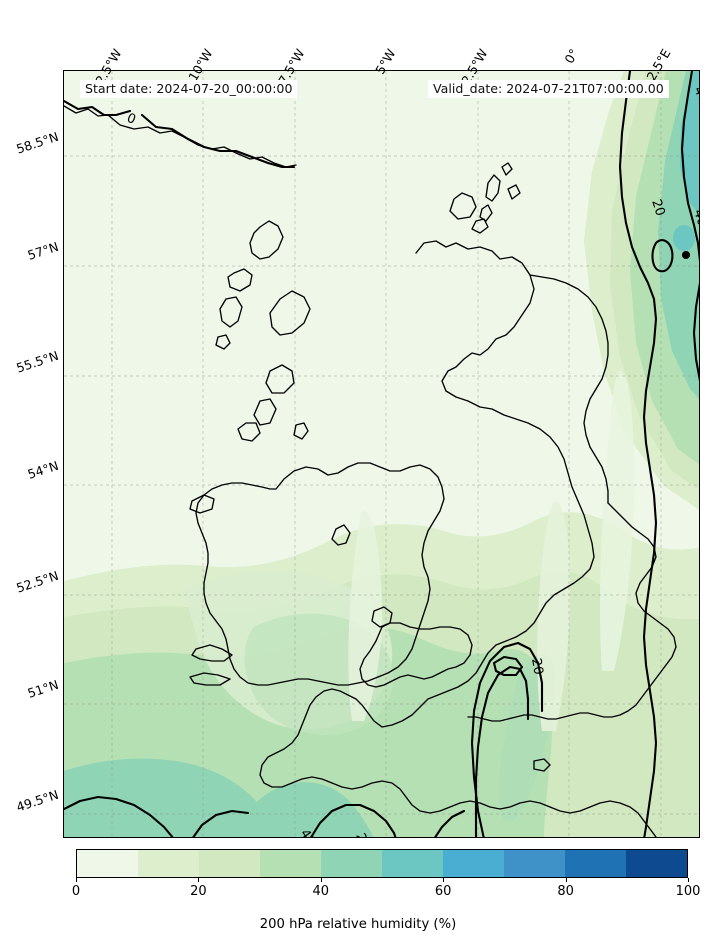 This screenshot has height=949, width=716. What do you see at coordinates (98, 108) in the screenshot?
I see `contour-0-nw` at bounding box center [98, 108].